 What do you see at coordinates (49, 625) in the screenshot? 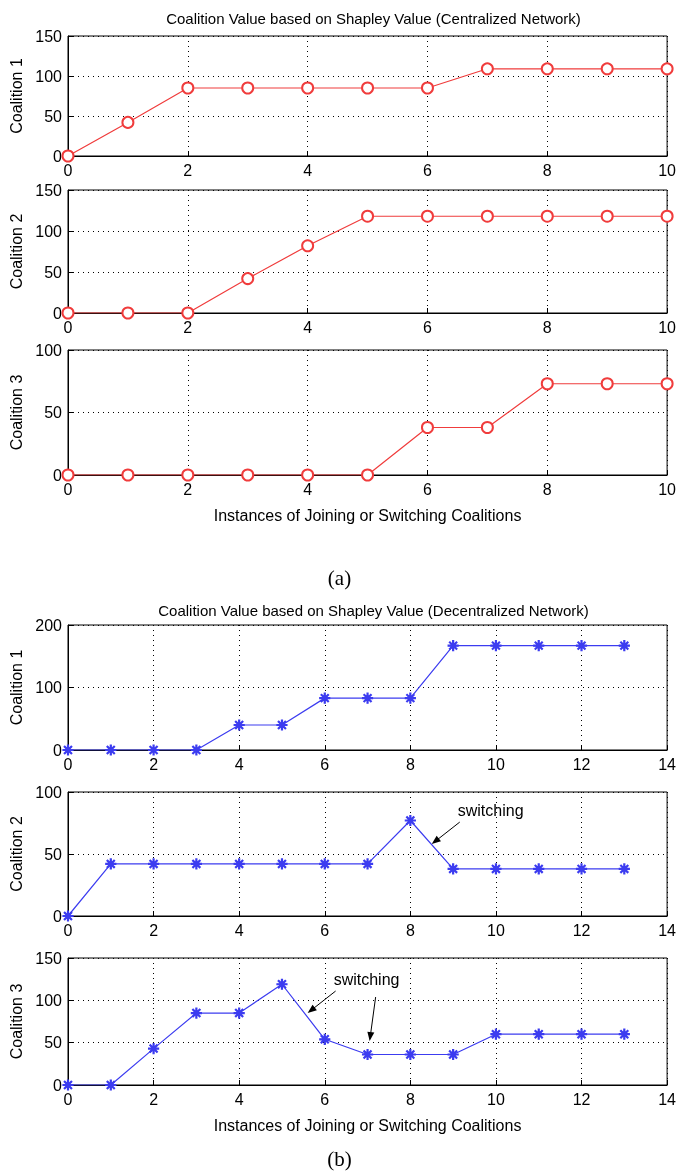
I see `y-tick-label: 200` at bounding box center [49, 625].